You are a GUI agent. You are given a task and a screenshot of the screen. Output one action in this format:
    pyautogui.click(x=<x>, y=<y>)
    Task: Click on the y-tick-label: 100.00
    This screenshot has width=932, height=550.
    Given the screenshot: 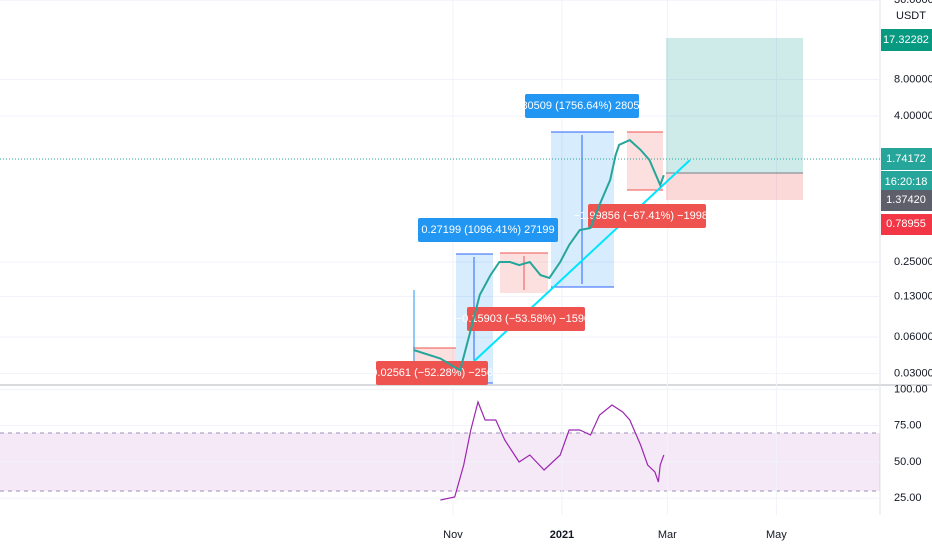 What is the action you would take?
    pyautogui.click(x=911, y=389)
    